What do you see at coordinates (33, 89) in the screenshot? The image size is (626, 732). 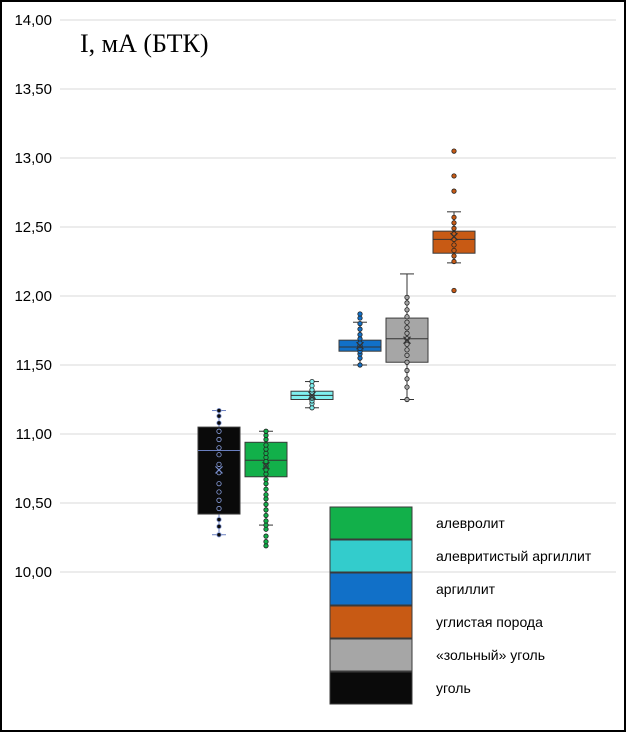 I see `y-tick-label: 13,50` at bounding box center [33, 89].